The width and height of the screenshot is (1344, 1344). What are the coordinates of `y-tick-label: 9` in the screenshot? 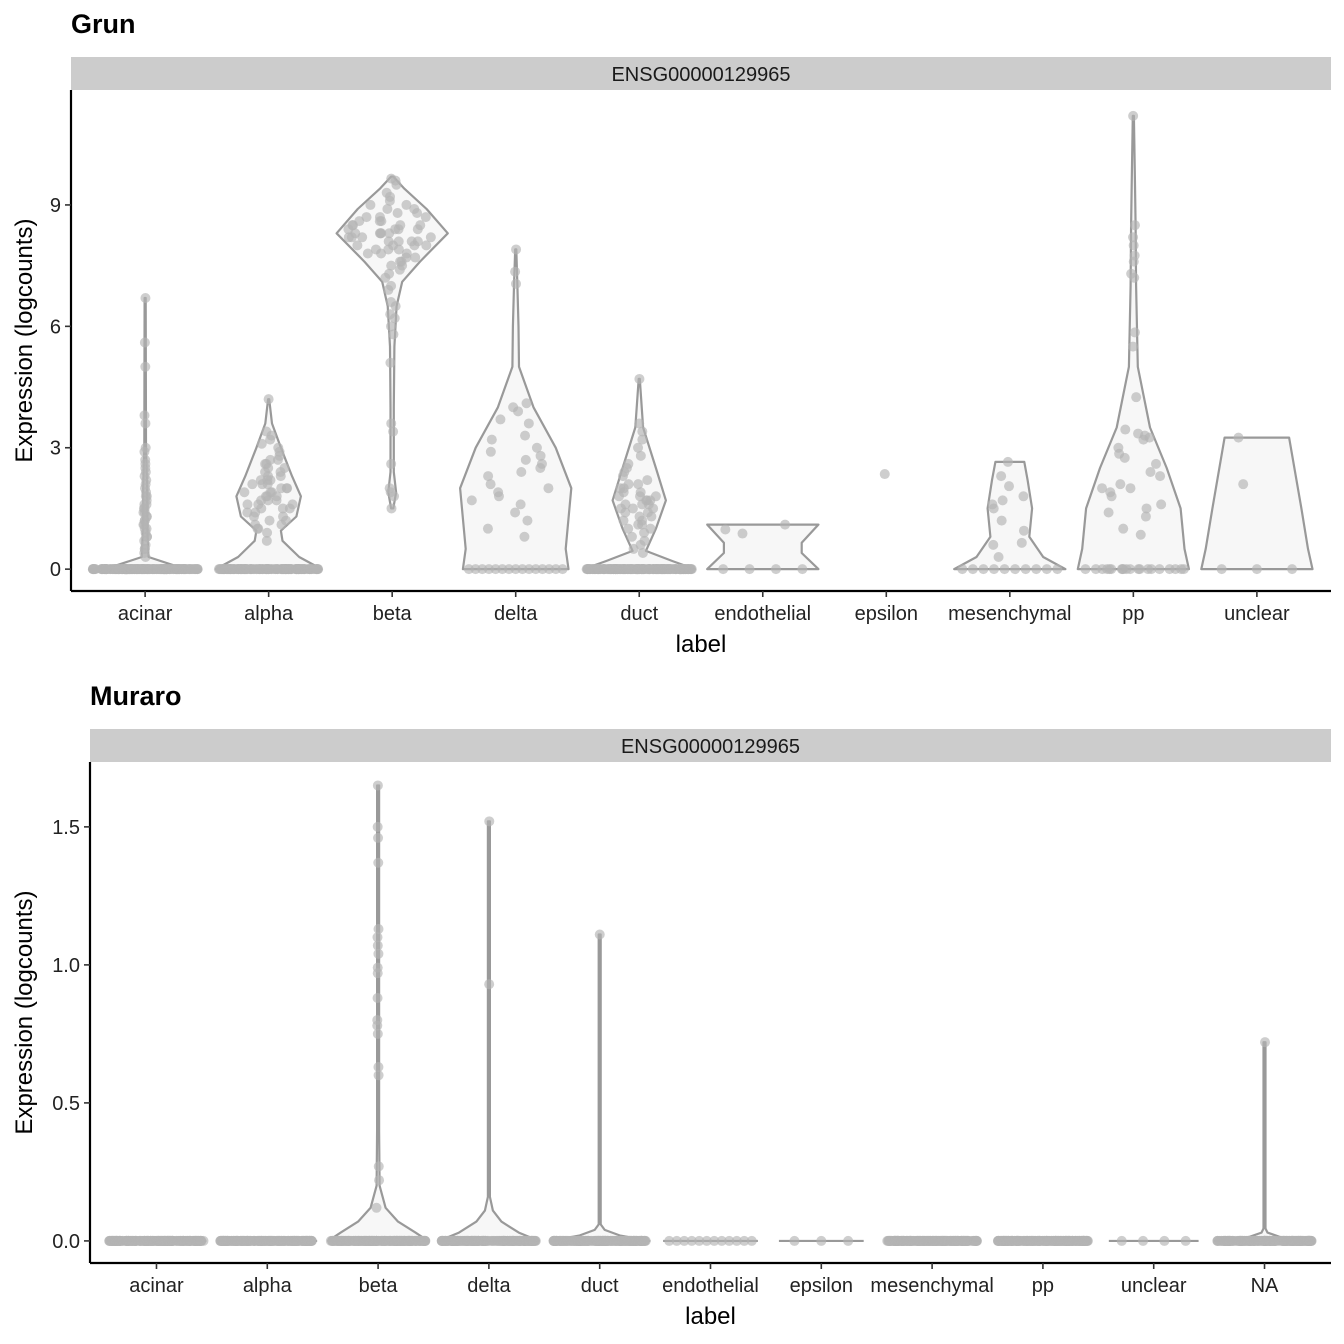 It's located at (55, 206).